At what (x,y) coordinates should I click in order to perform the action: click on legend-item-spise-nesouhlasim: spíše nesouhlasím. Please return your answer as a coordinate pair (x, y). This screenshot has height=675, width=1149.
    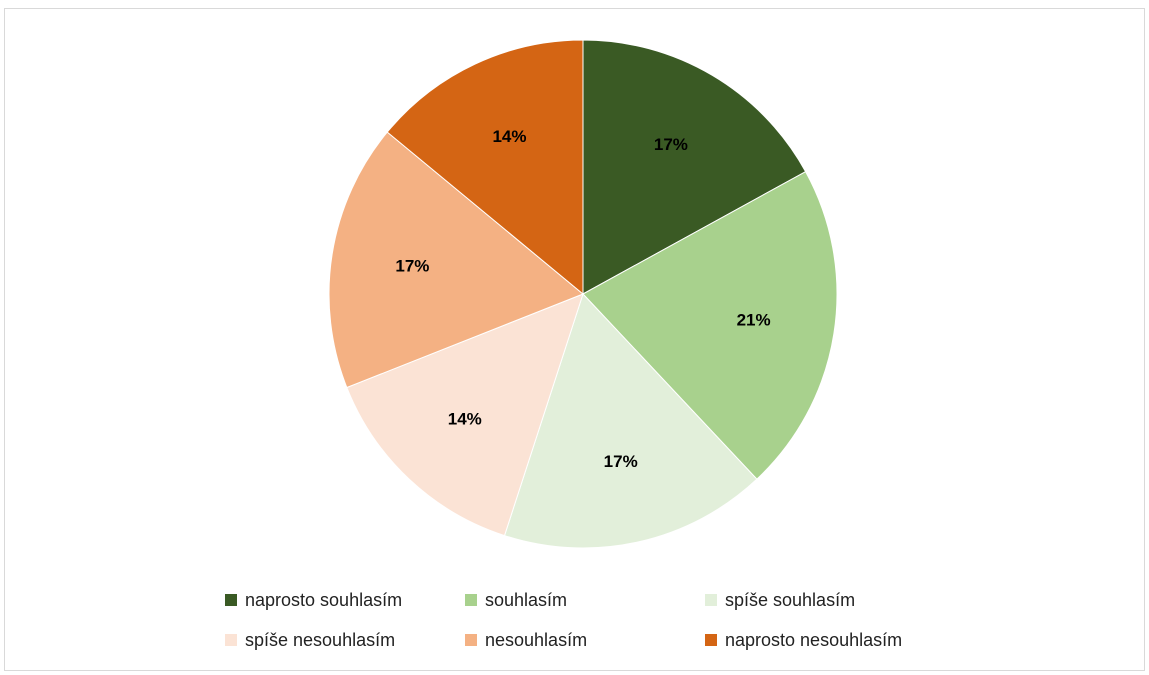
    Looking at the image, I should click on (345, 640).